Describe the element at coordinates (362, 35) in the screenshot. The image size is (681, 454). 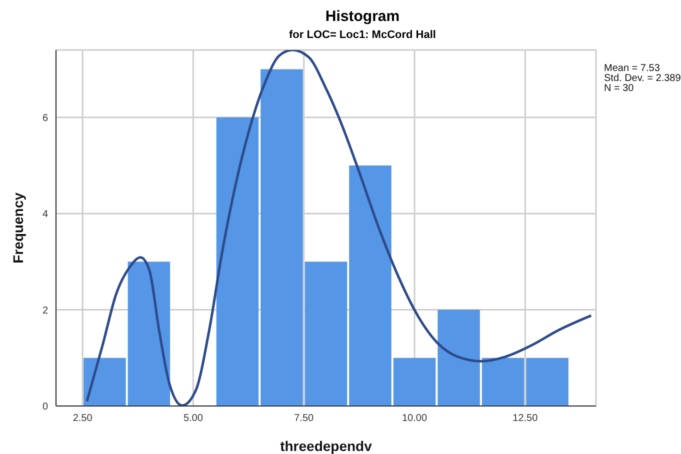
I see `chart-subtitle: for LOC= Loc1: McCord Hall` at that location.